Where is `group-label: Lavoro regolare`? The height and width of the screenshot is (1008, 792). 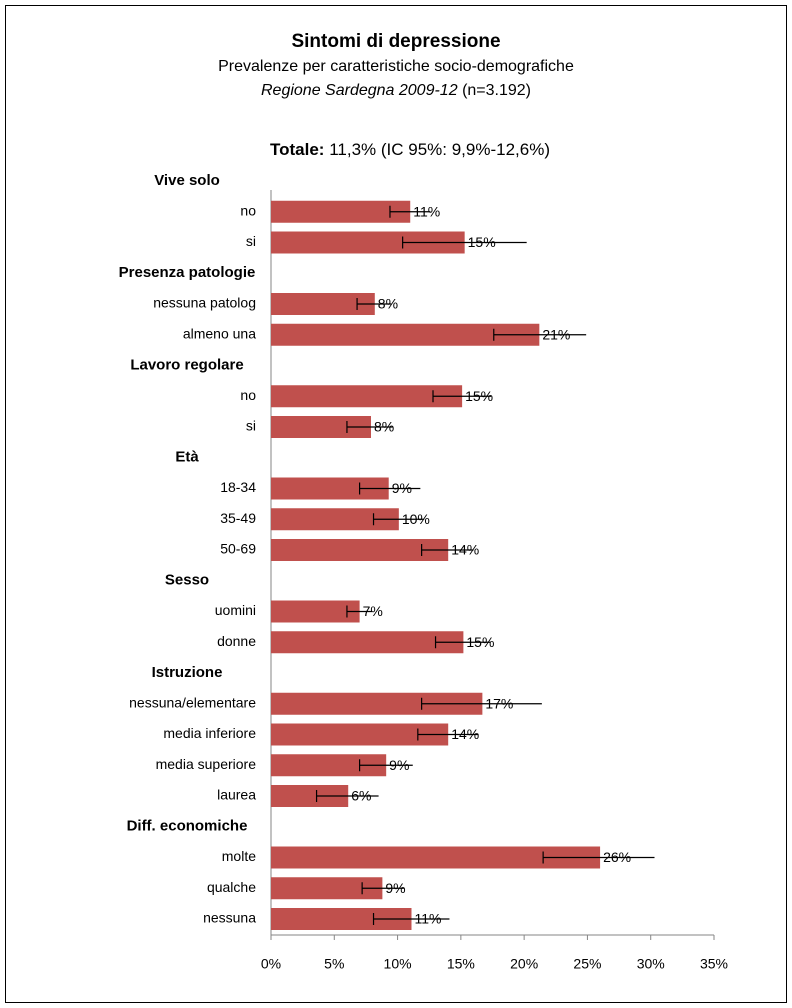 group-label: Lavoro regolare is located at coordinates (186, 364).